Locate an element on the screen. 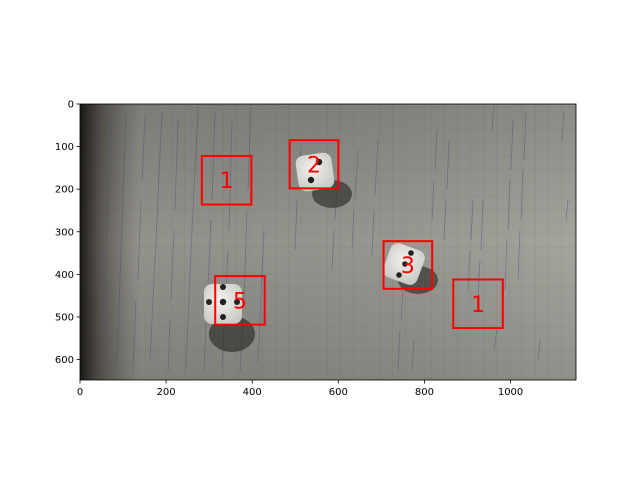 The height and width of the screenshot is (480, 640). y-tick: 300 is located at coordinates (67, 232).